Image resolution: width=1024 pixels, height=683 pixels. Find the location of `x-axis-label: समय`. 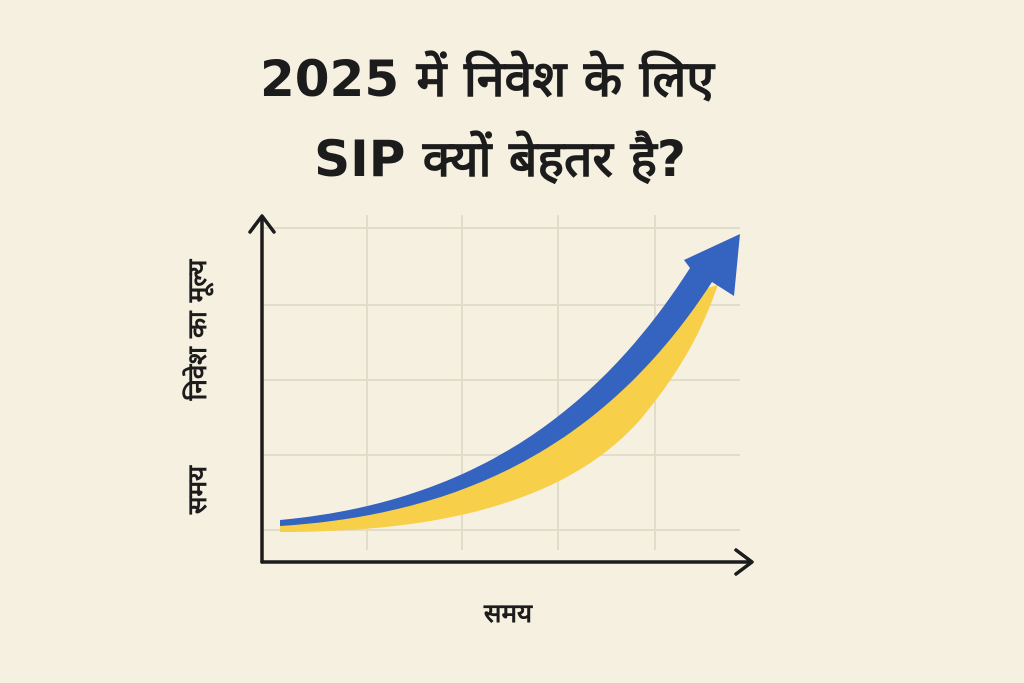

x-axis-label: समय is located at coordinates (508, 614).